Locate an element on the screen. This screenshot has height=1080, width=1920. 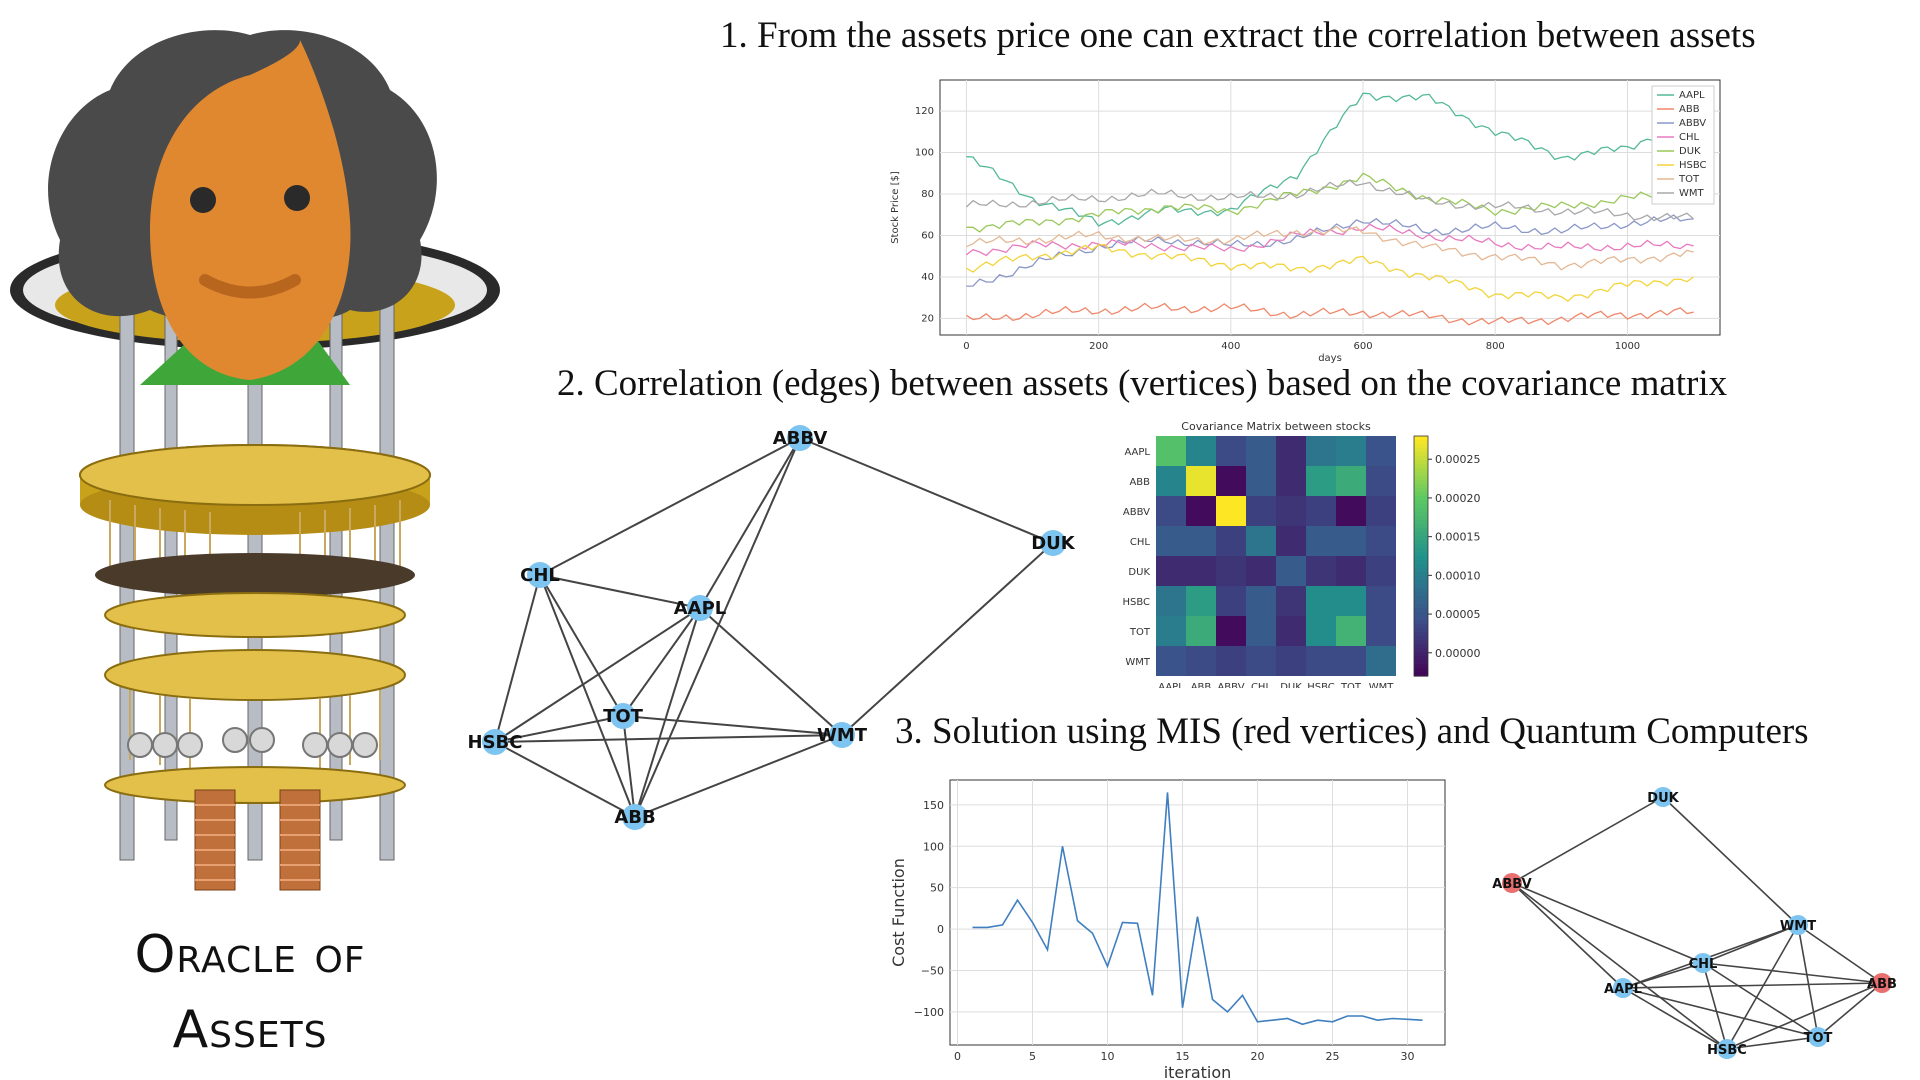
heatmap-title: Covariance Matrix between stocks is located at coordinates (1276, 426).